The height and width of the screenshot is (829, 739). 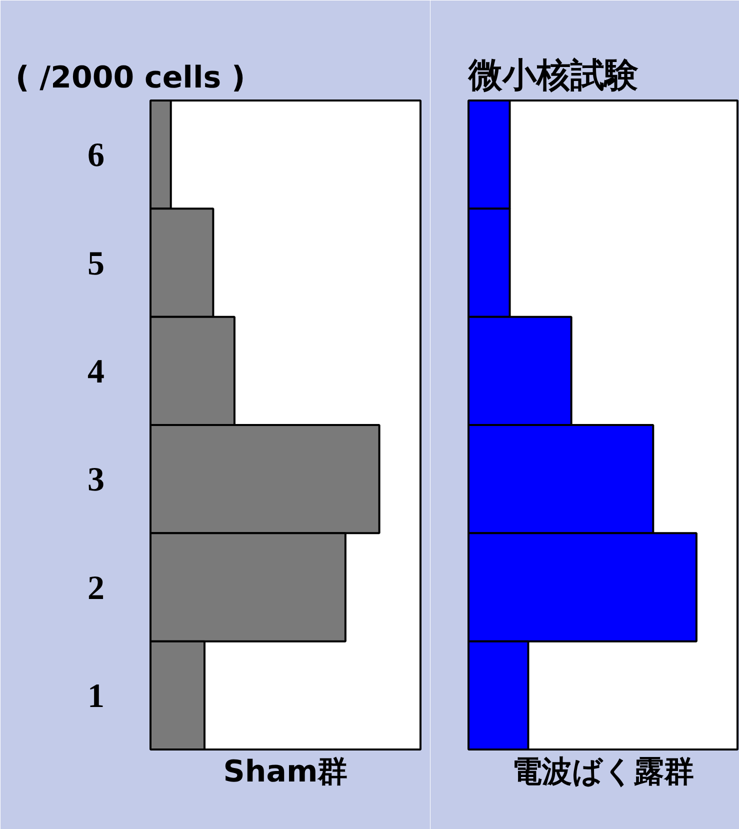 I want to click on y-tick-label: 5, so click(x=96, y=263).